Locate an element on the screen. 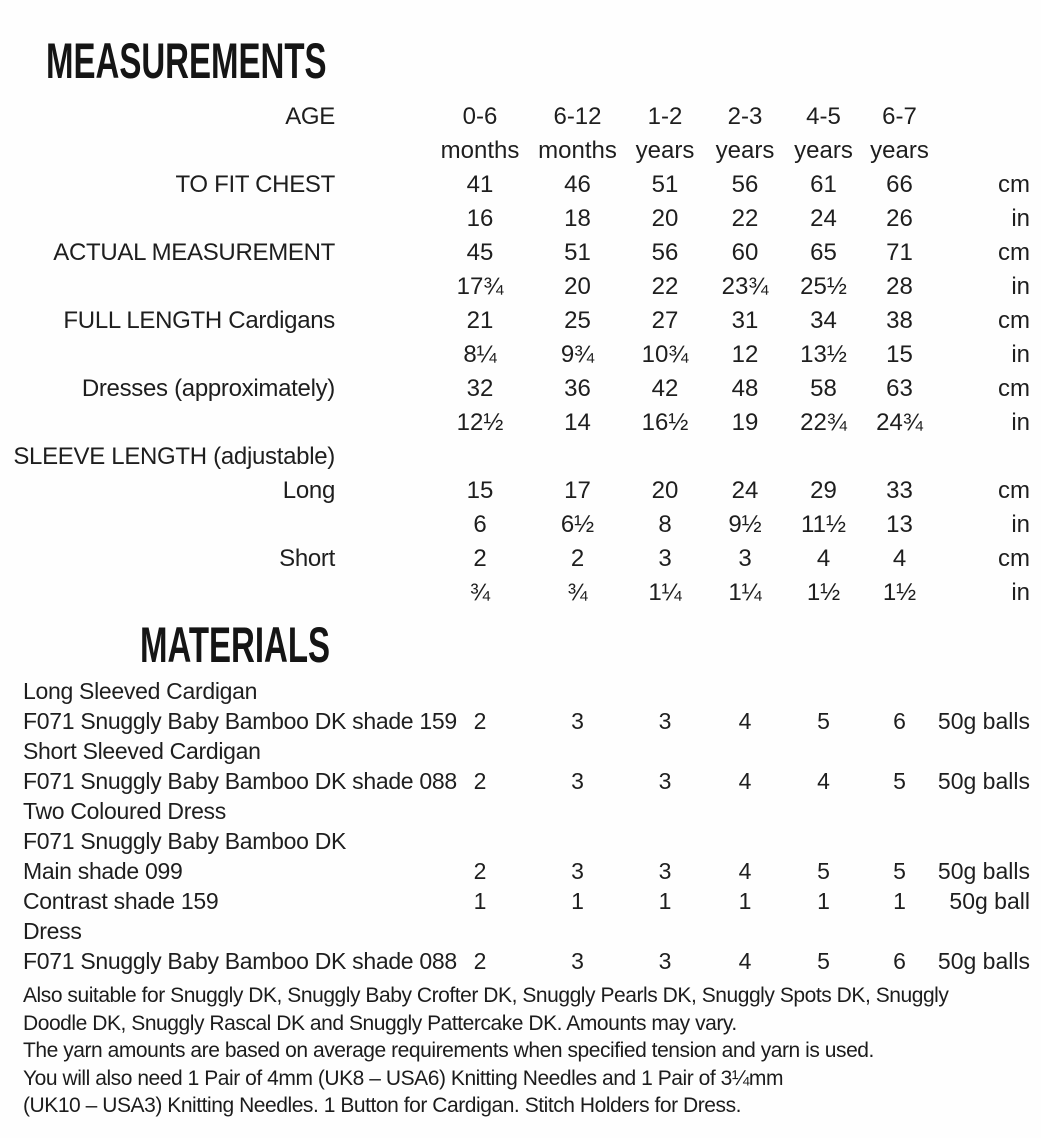  material-row: Main shade 099 2 3 3 4 5 5 50g balls is located at coordinates (520, 871).